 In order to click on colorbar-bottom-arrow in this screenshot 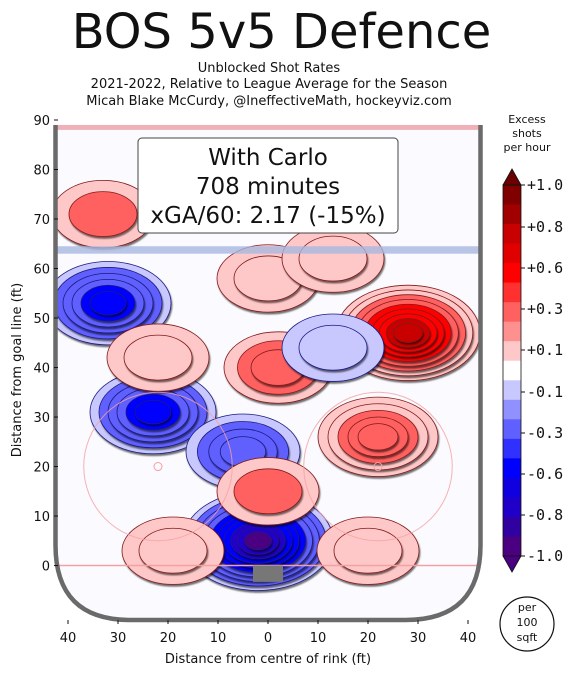, I will do `click(512, 564)`.